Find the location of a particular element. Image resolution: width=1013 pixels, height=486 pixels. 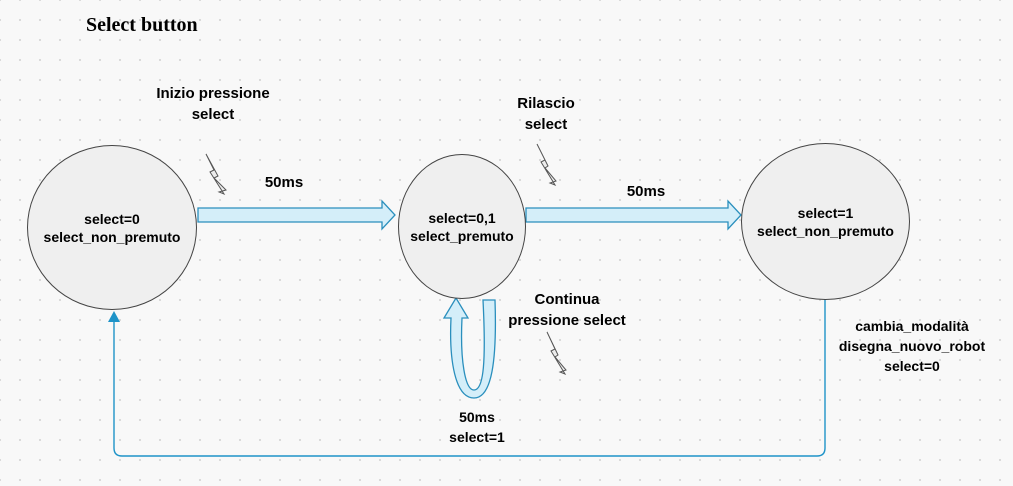

label-time-1: 50ms is located at coordinates (284, 182).